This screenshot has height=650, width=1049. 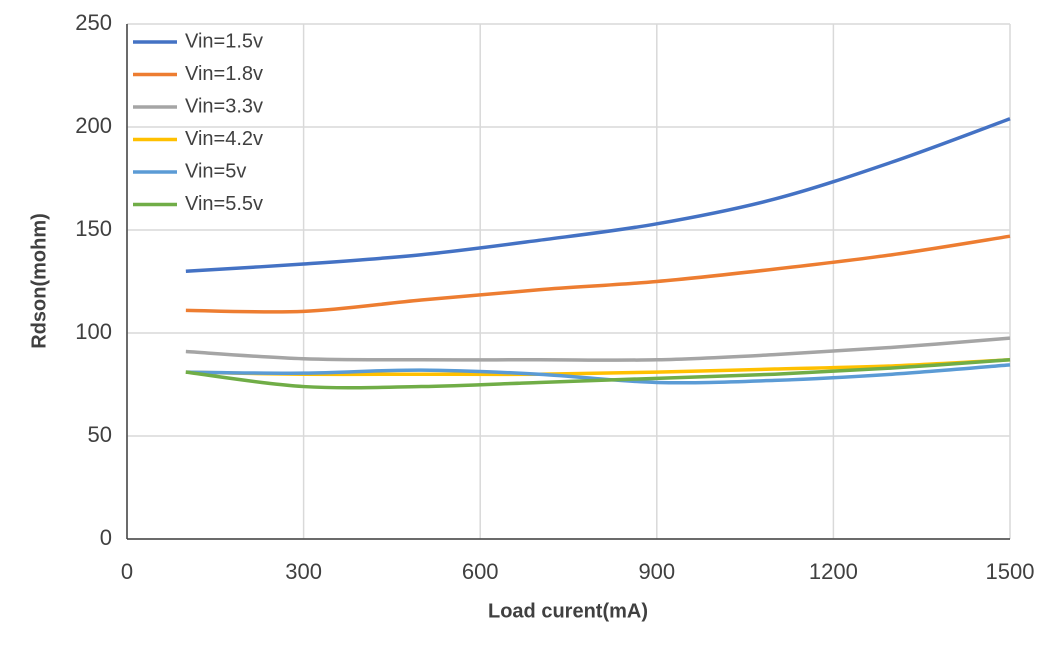 What do you see at coordinates (93, 228) in the screenshot?
I see `y-tick-label: 150` at bounding box center [93, 228].